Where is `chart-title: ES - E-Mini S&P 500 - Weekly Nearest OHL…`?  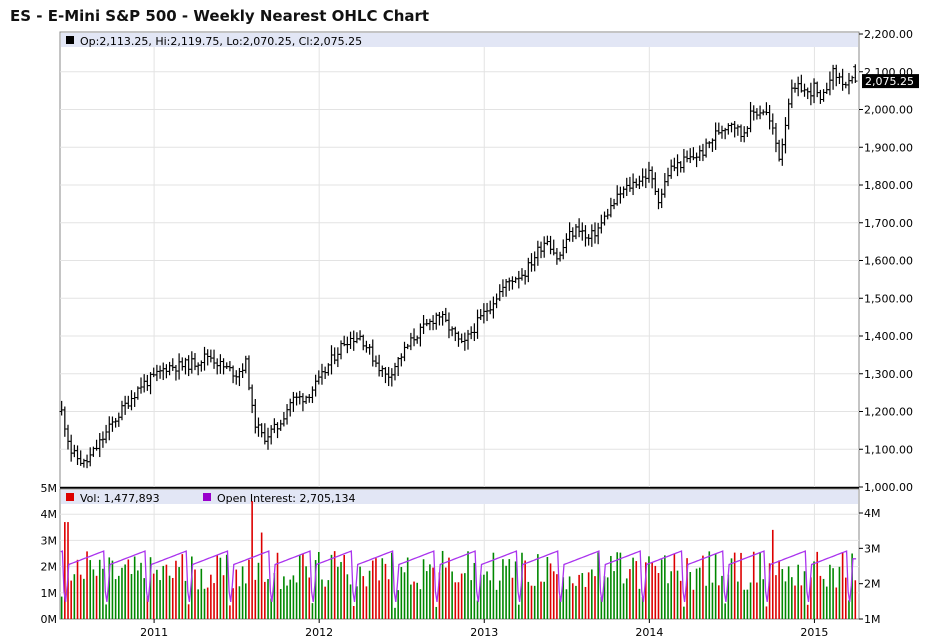
chart-title: ES - E-Mini S&P 500 - Weekly Nearest OHL… is located at coordinates (220, 16).